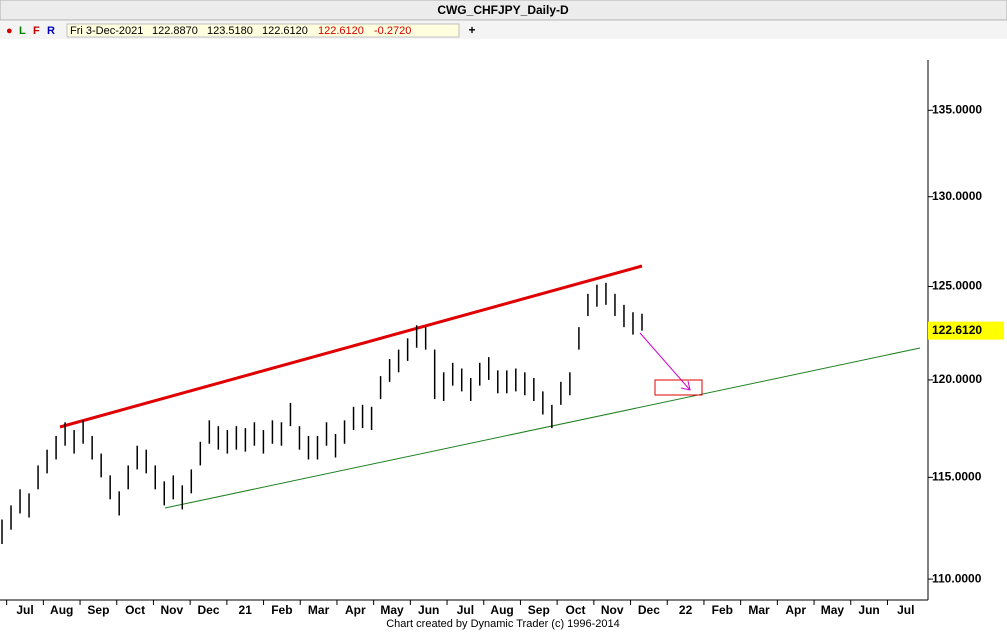 This screenshot has width=1007, height=637. Describe the element at coordinates (665, 361) in the screenshot. I see `projection-arrow` at that location.